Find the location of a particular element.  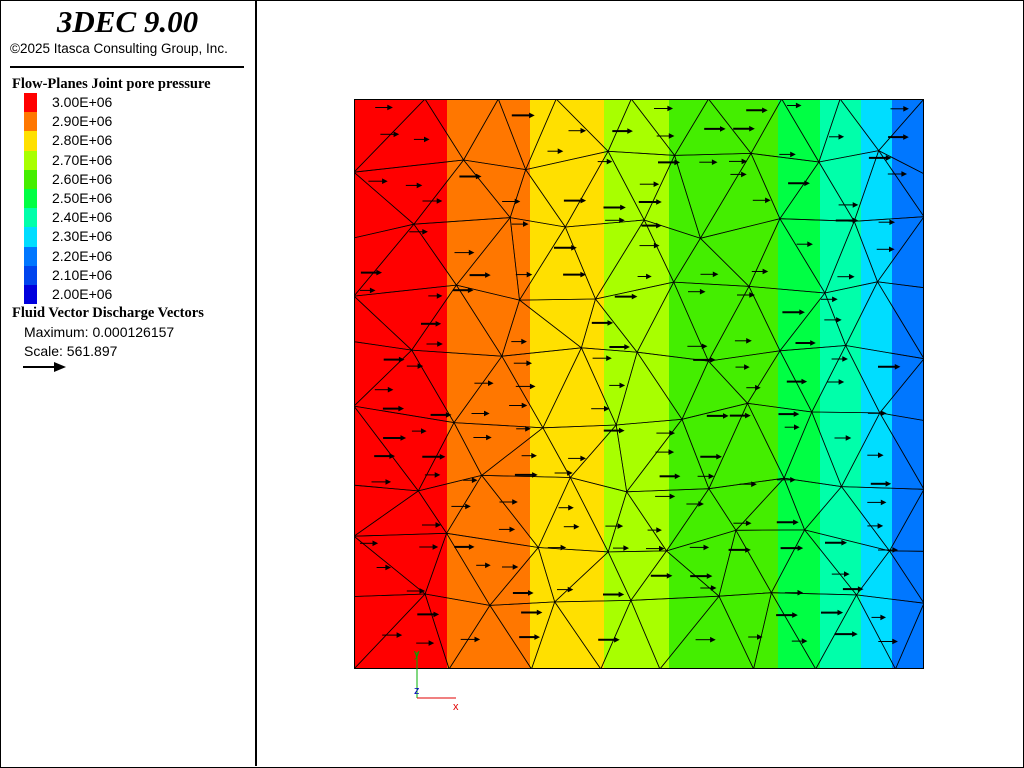

legend-label: 2.50E+06 is located at coordinates (82, 197).